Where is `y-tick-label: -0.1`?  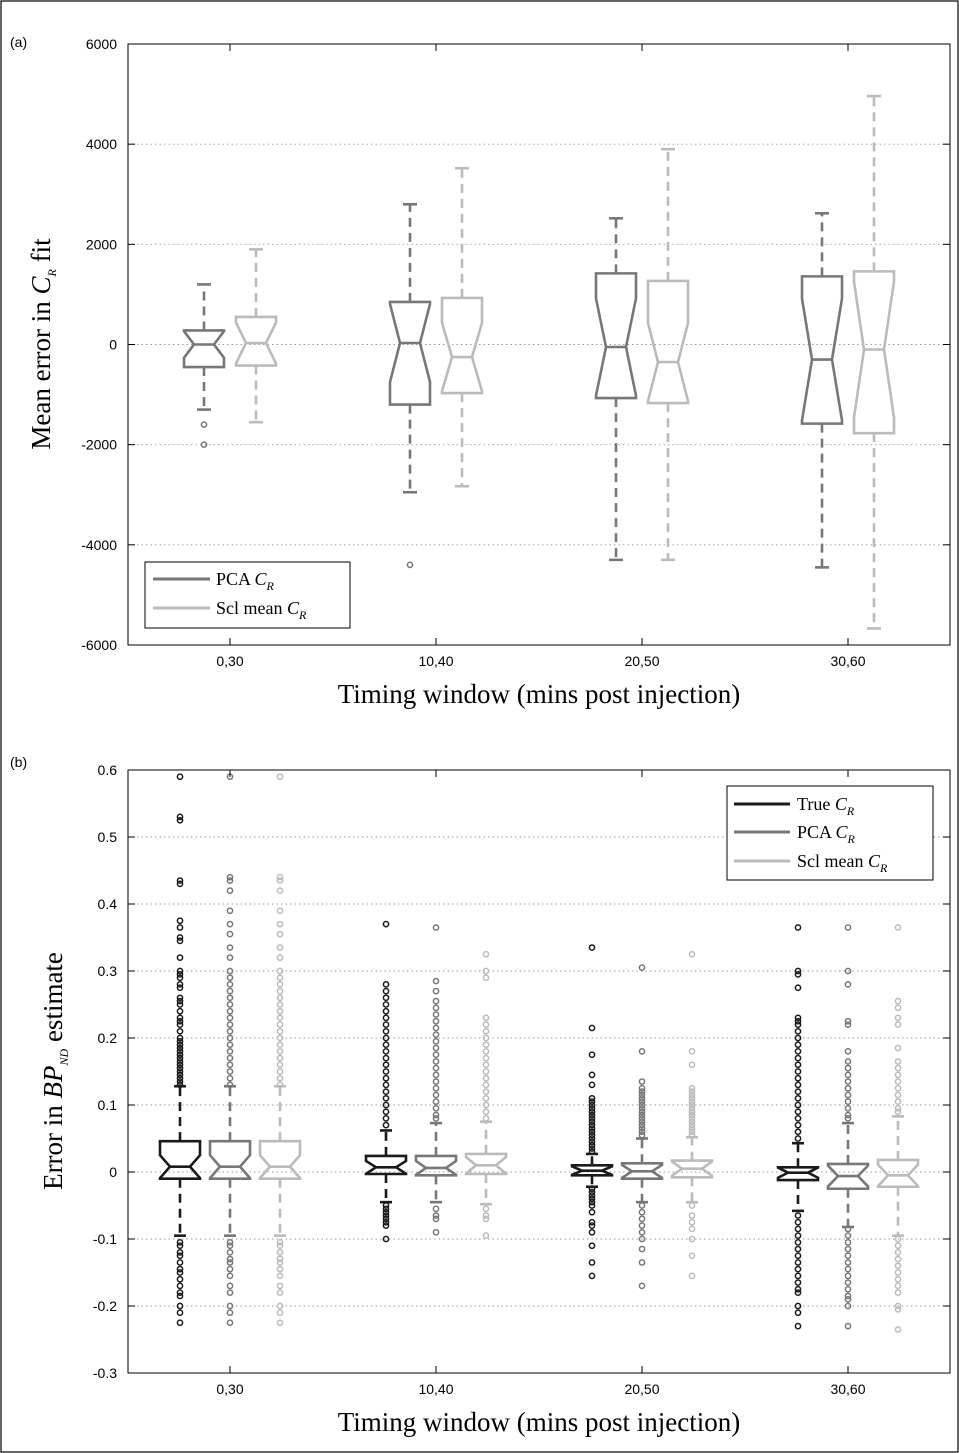
y-tick-label: -0.1 is located at coordinates (105, 1239).